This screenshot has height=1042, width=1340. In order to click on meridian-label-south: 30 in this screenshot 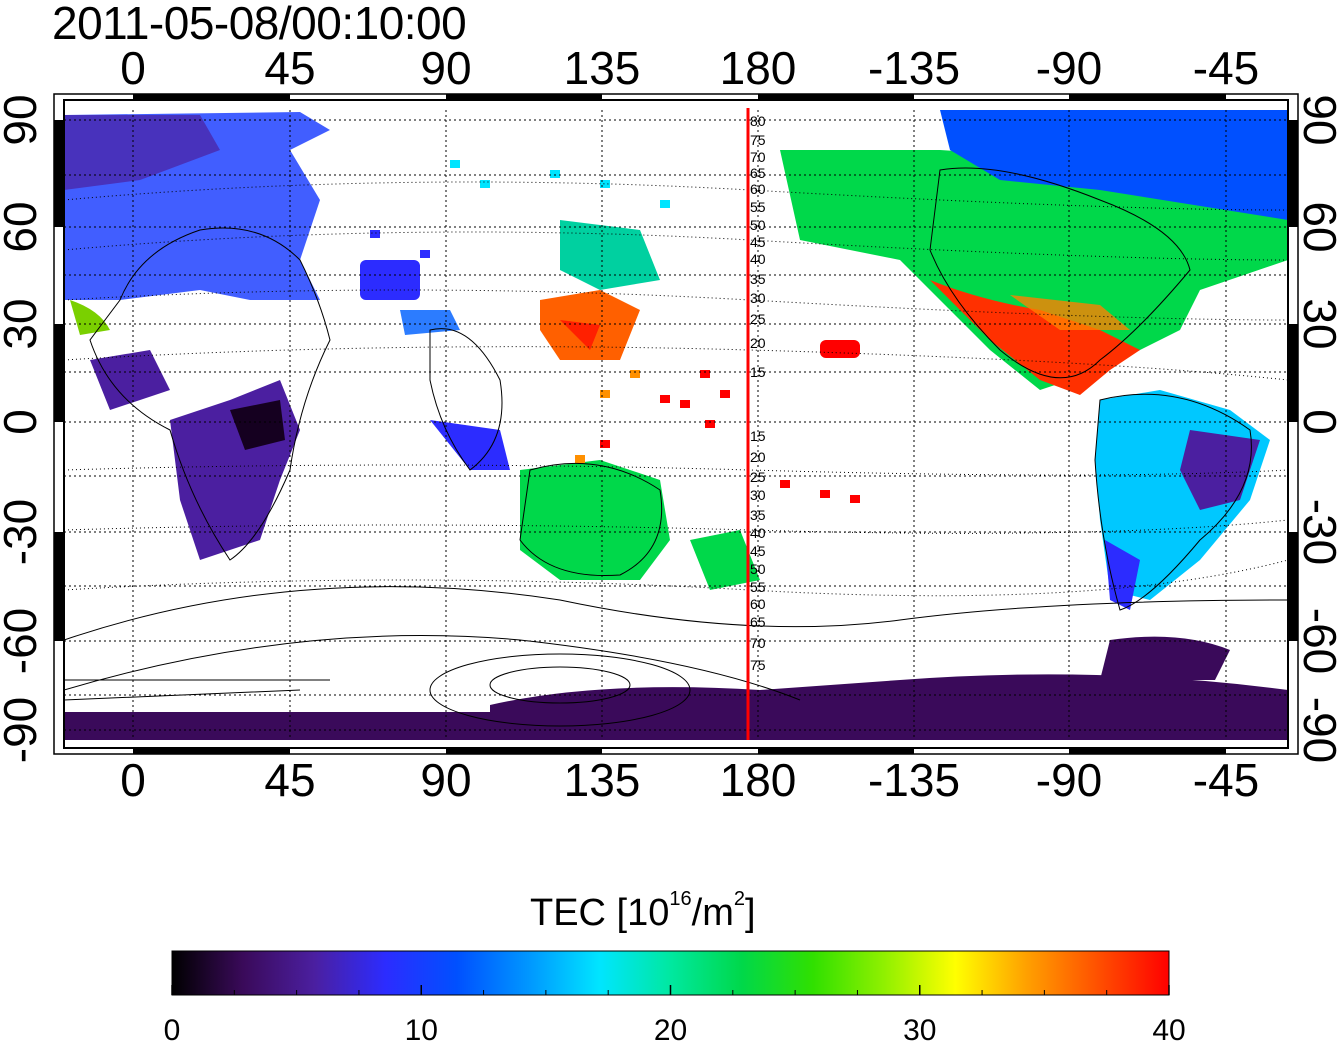, I will do `click(758, 495)`.